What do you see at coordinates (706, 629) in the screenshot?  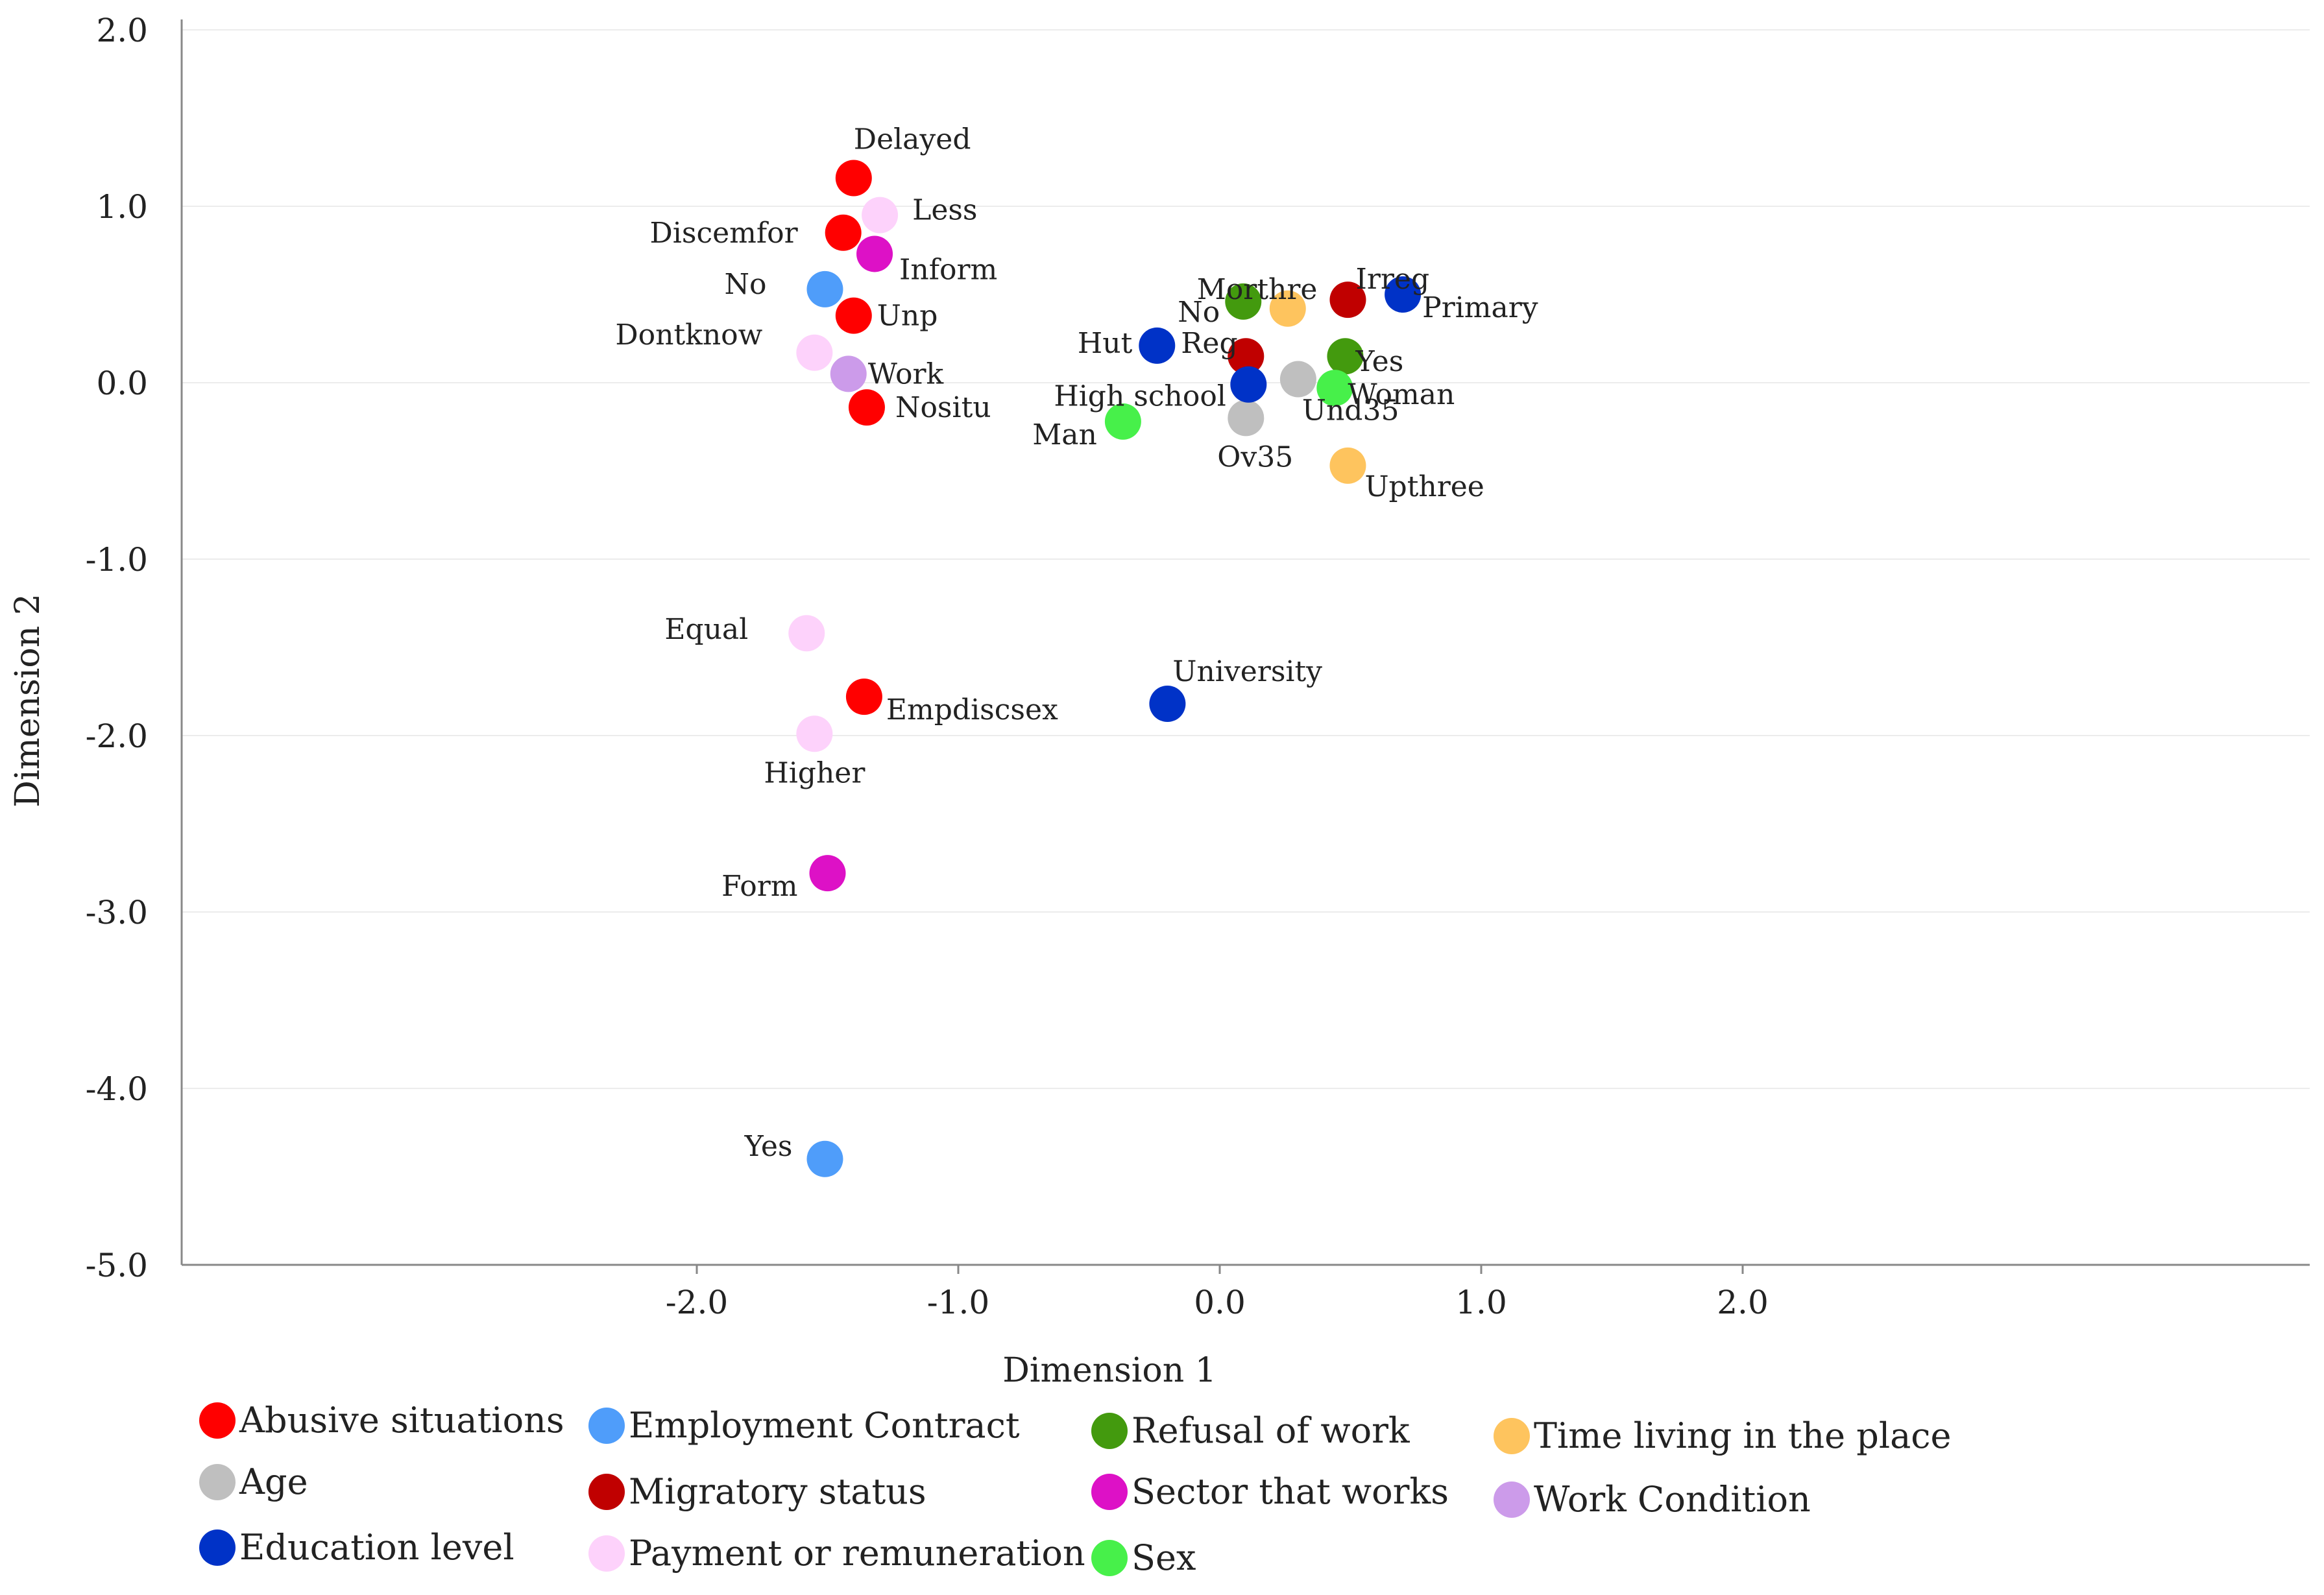 I see `data-point-label: Equal` at bounding box center [706, 629].